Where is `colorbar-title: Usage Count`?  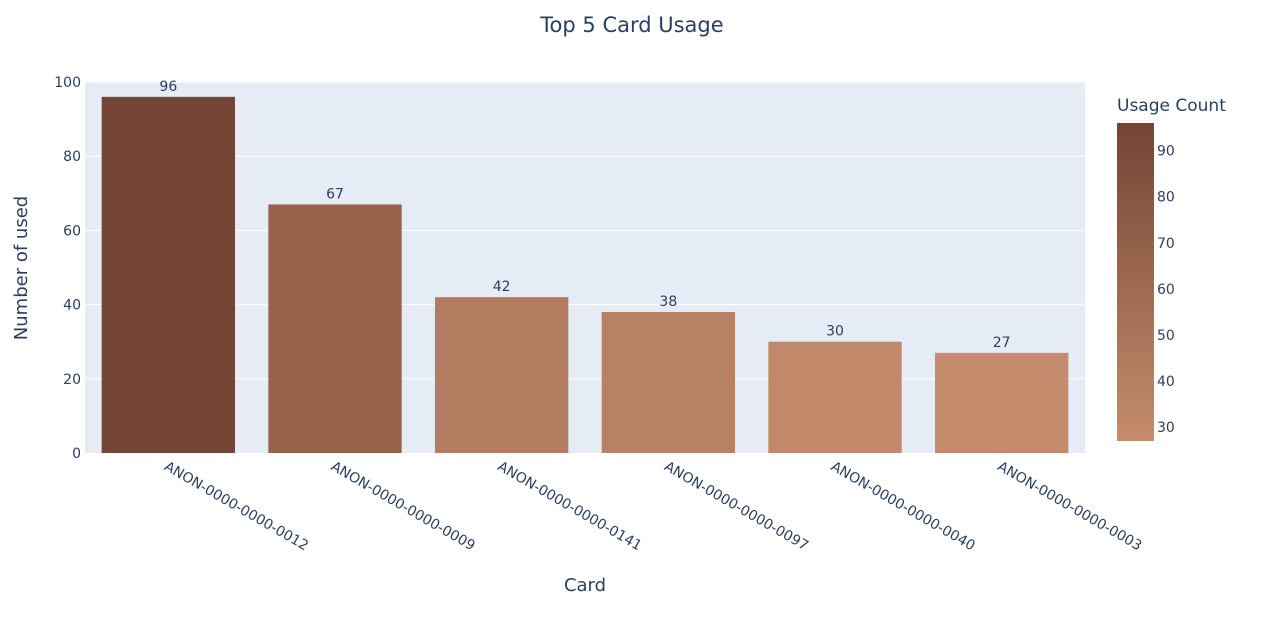
colorbar-title: Usage Count is located at coordinates (1171, 106).